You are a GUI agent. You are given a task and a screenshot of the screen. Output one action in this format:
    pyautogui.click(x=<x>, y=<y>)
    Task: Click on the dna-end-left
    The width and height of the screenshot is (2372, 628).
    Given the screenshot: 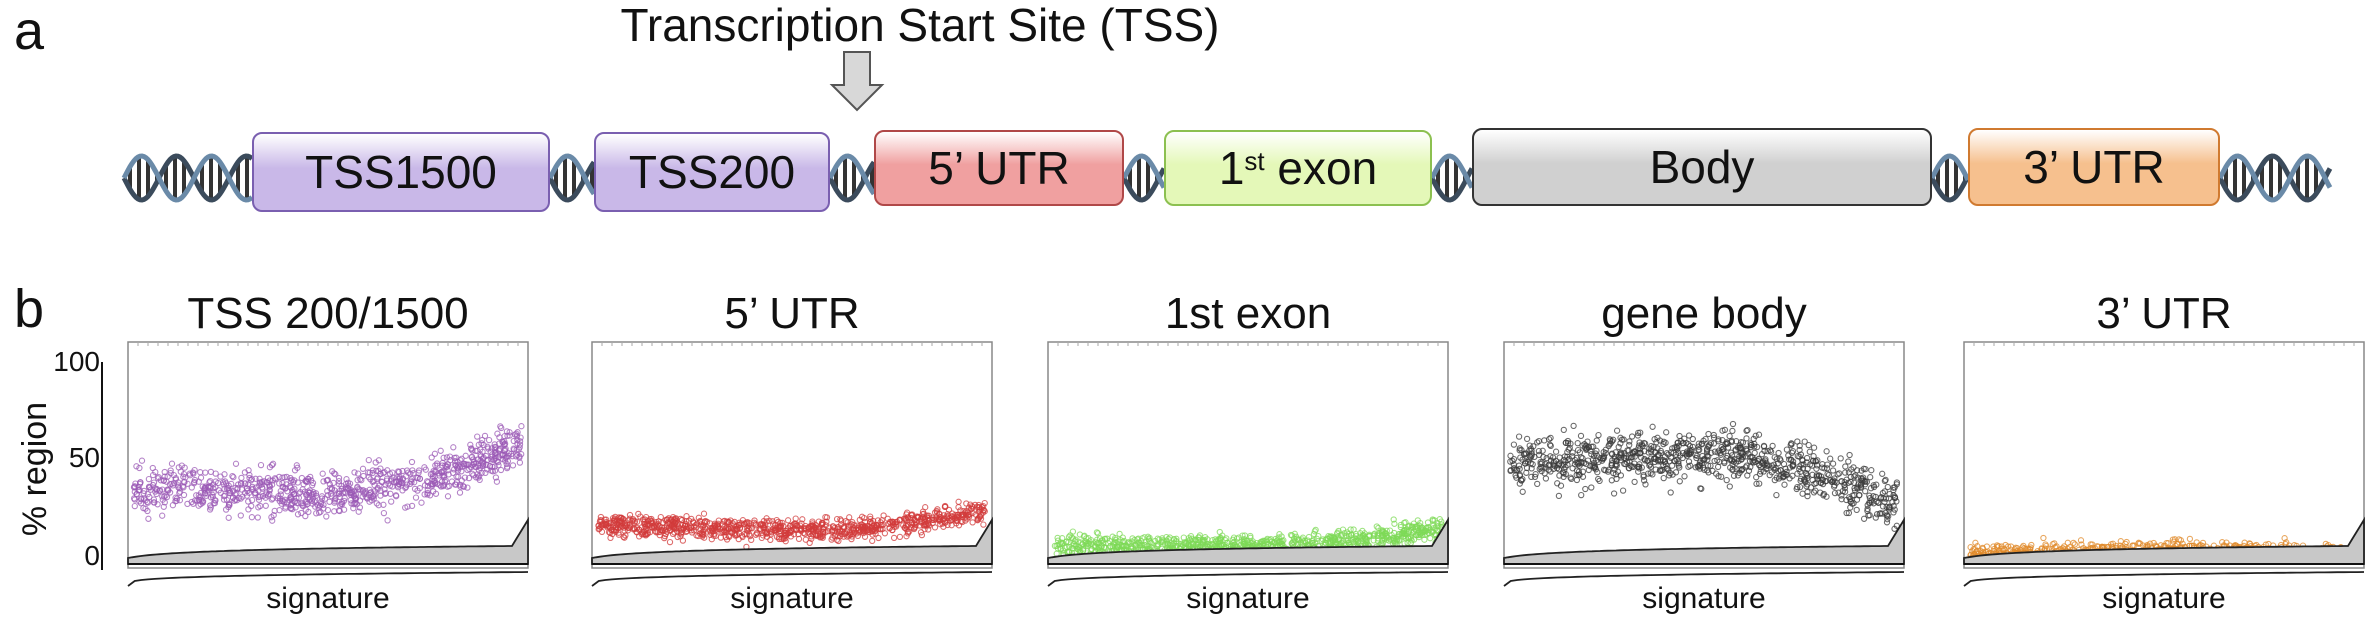 What is the action you would take?
    pyautogui.click(x=187, y=178)
    